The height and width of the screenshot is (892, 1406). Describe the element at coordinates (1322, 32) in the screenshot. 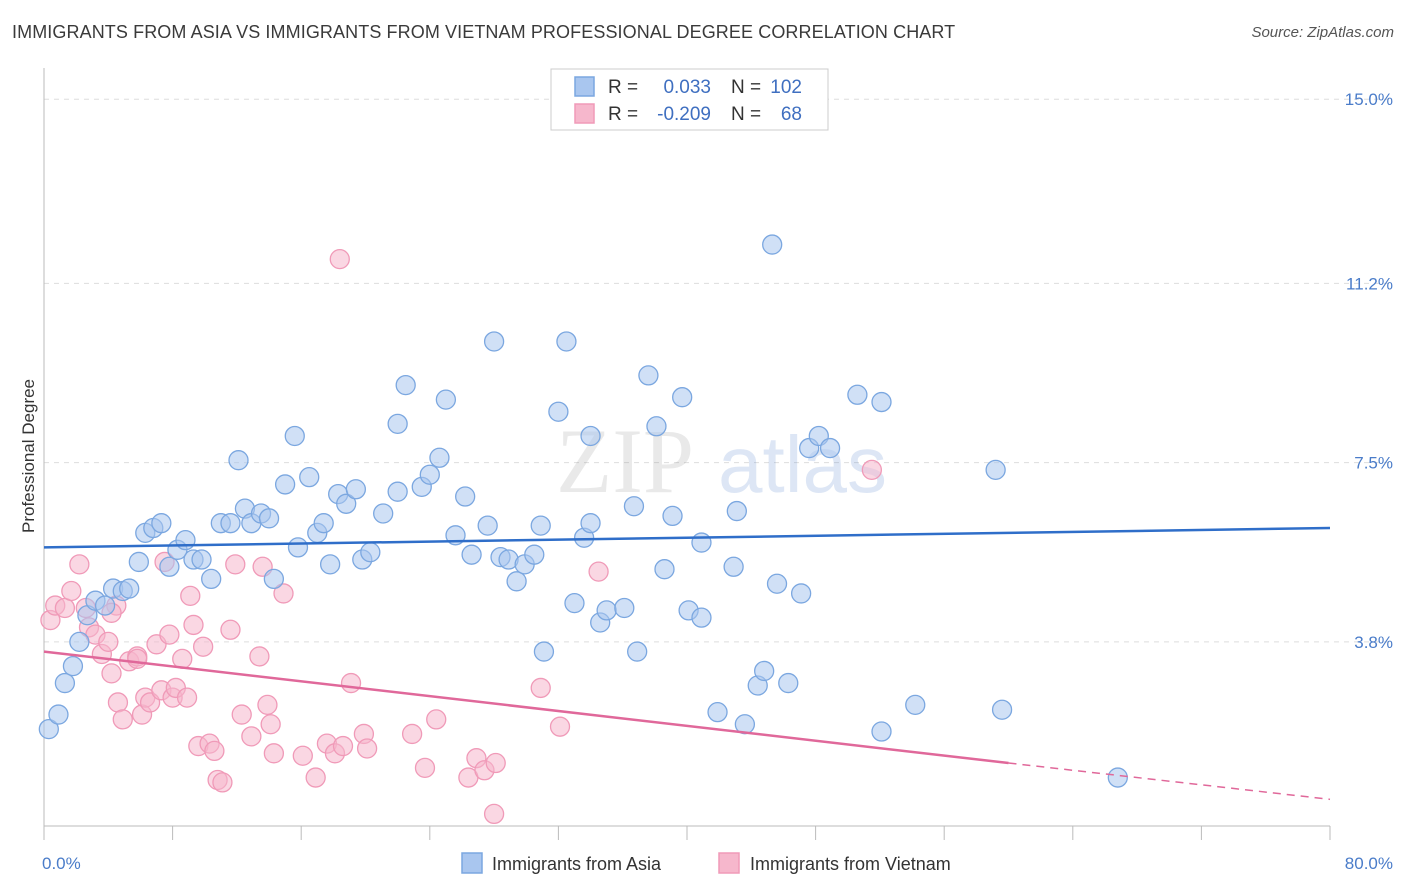

I see `source-label: Source: ZipAtlas.com` at that location.